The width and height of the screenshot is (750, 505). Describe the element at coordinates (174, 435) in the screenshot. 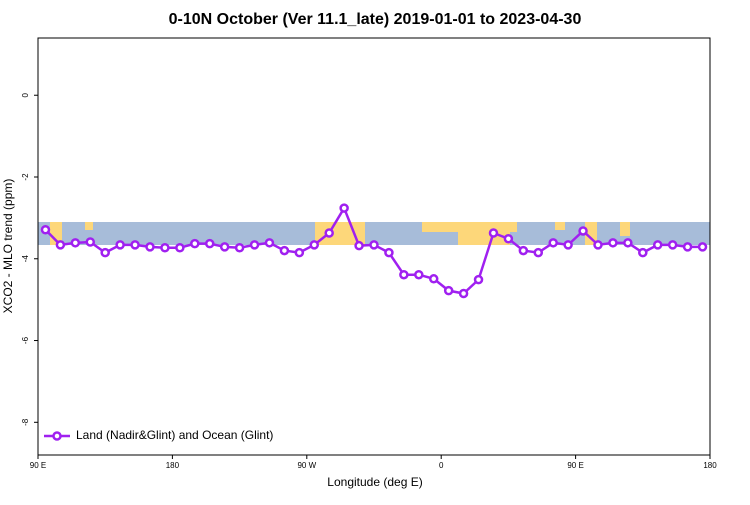

I see `legend-label: Land (Nadir&Glint) and Ocean (Glint)` at that location.